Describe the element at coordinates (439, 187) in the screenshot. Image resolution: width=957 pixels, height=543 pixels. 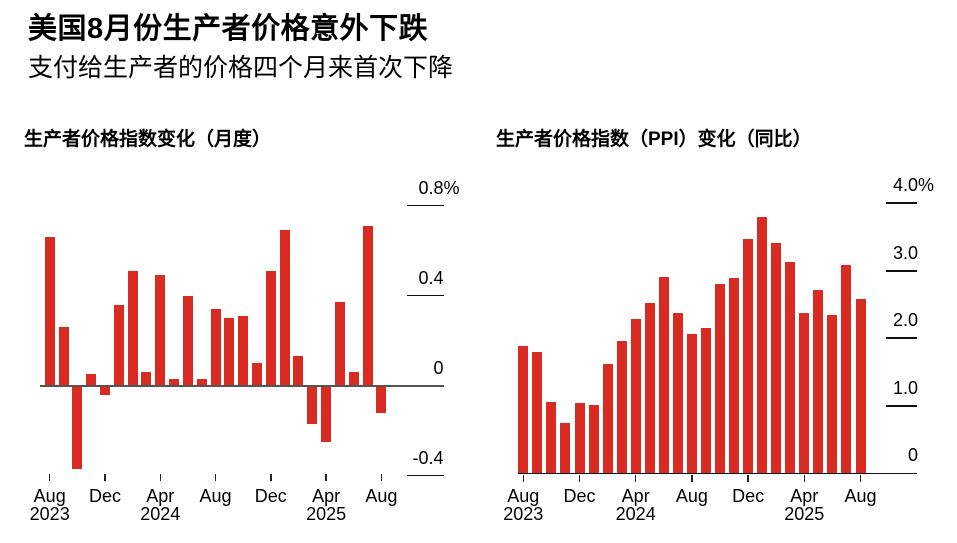
I see `y-axis-label: 0.8%` at that location.